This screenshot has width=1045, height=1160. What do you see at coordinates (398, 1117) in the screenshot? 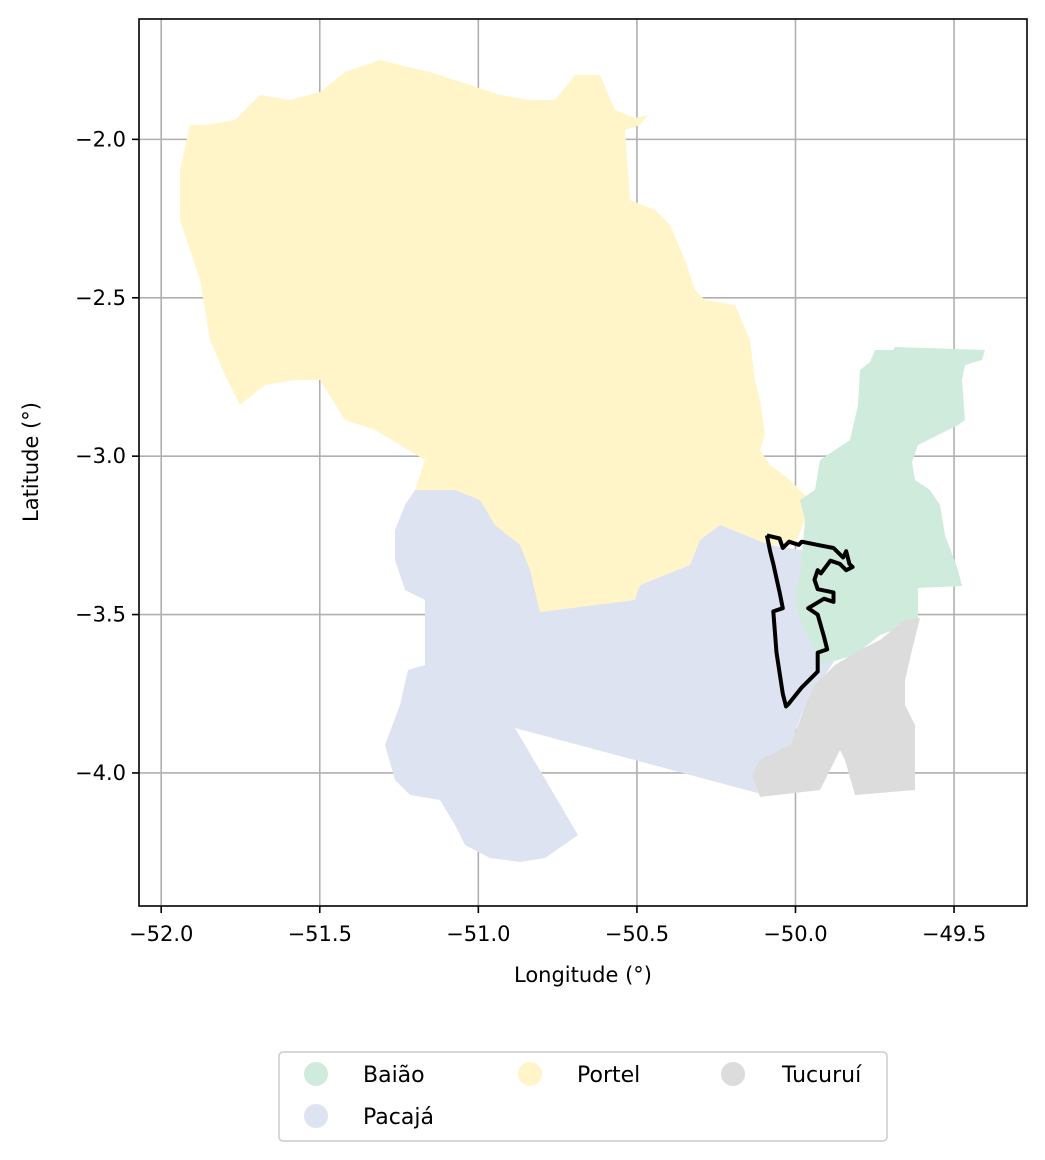
I see `legend-label-pacaja: Pacajá` at bounding box center [398, 1117].